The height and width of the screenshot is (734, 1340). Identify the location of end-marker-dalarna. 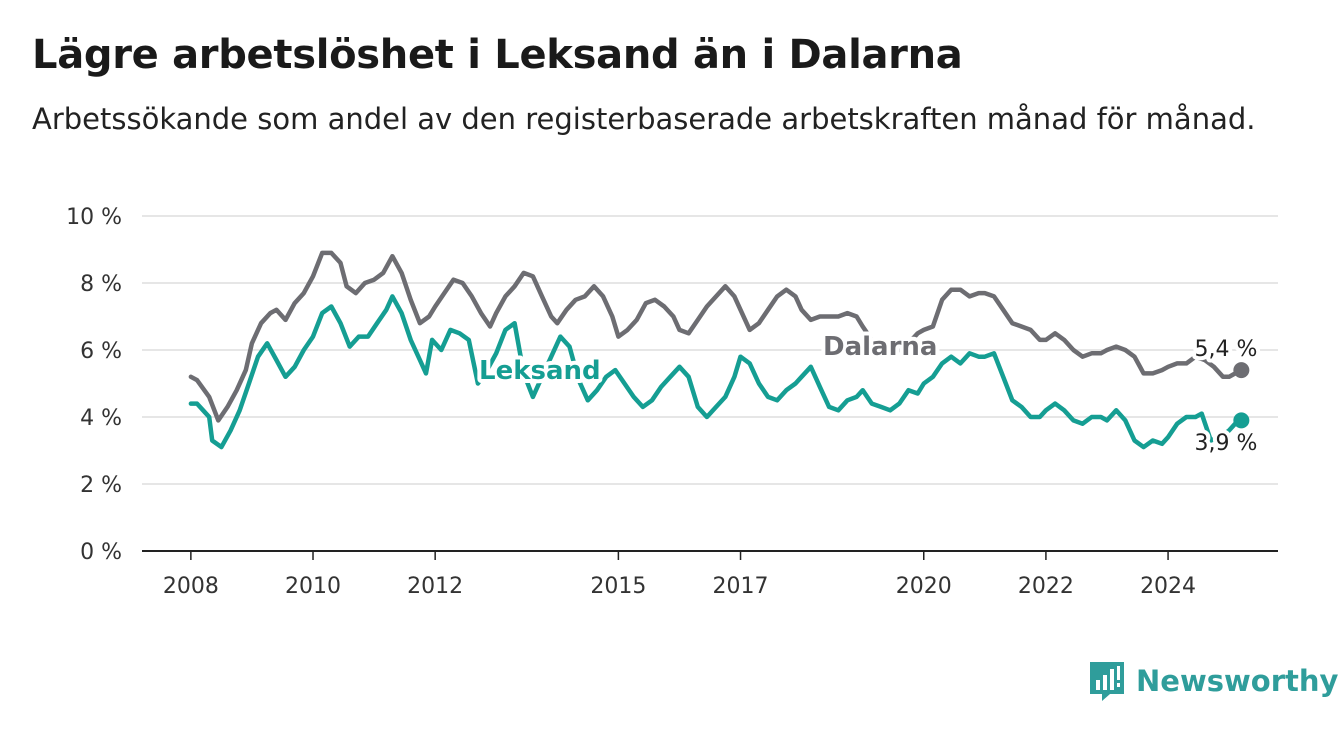
(1241, 370).